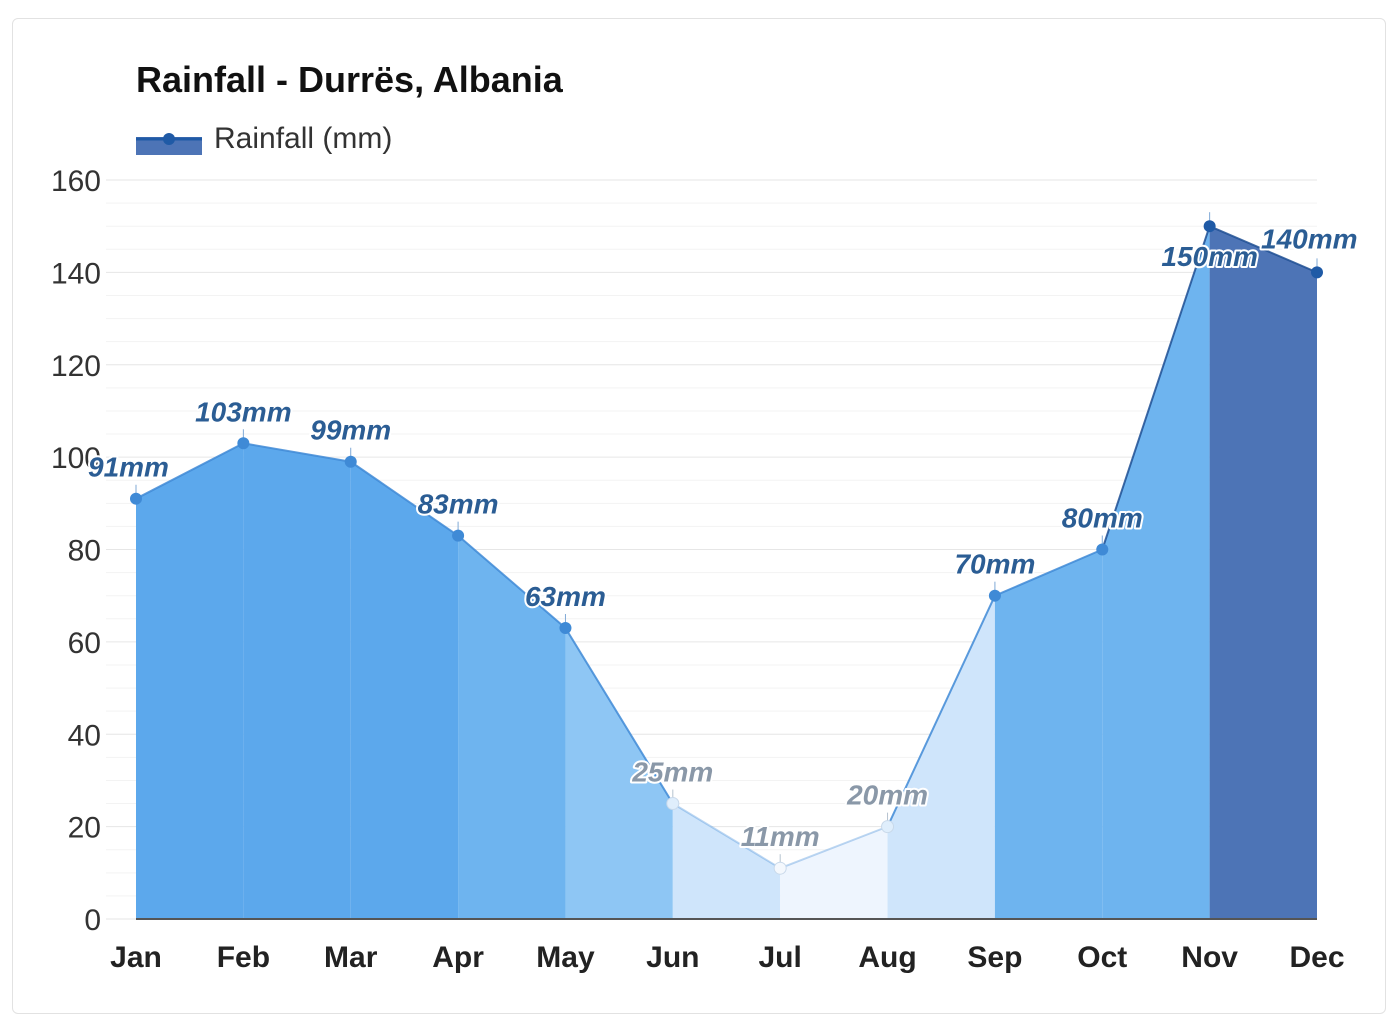 This screenshot has width=1400, height=1025. What do you see at coordinates (1048, 734) in the screenshot?
I see `area-segment-sep` at bounding box center [1048, 734].